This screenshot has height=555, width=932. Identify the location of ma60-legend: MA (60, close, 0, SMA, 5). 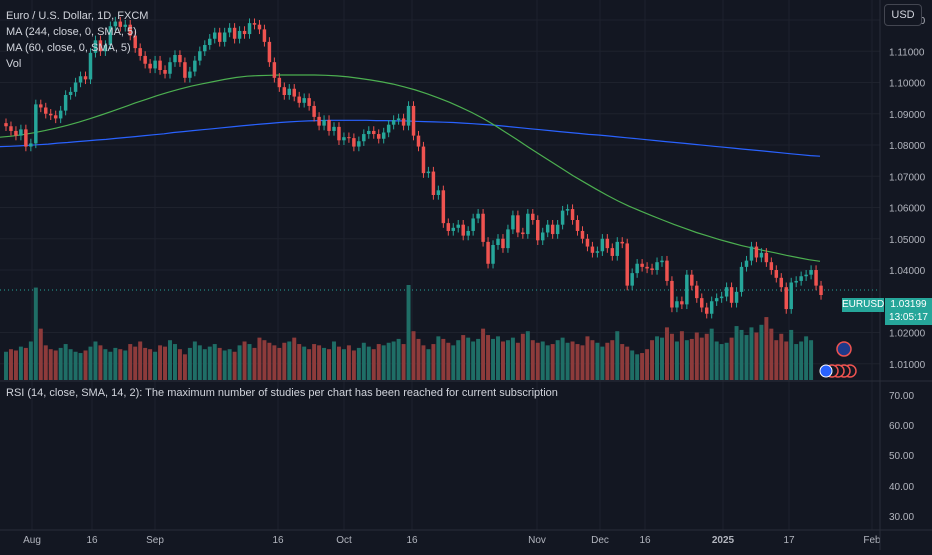
(68, 48).